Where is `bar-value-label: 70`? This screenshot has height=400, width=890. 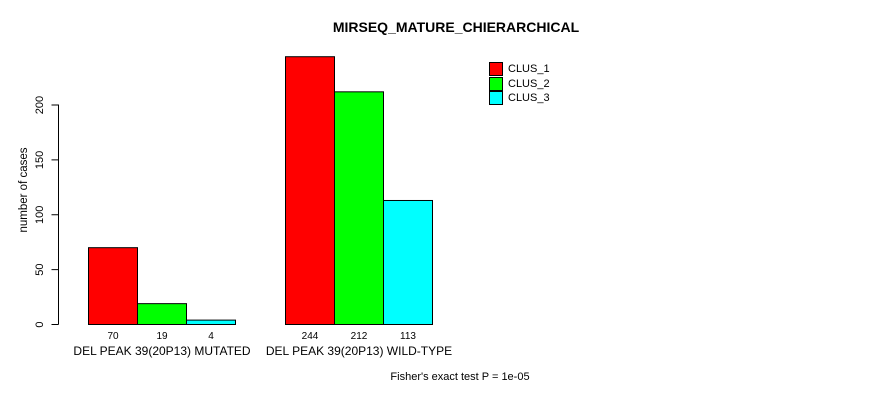
bar-value-label: 70 is located at coordinates (113, 336).